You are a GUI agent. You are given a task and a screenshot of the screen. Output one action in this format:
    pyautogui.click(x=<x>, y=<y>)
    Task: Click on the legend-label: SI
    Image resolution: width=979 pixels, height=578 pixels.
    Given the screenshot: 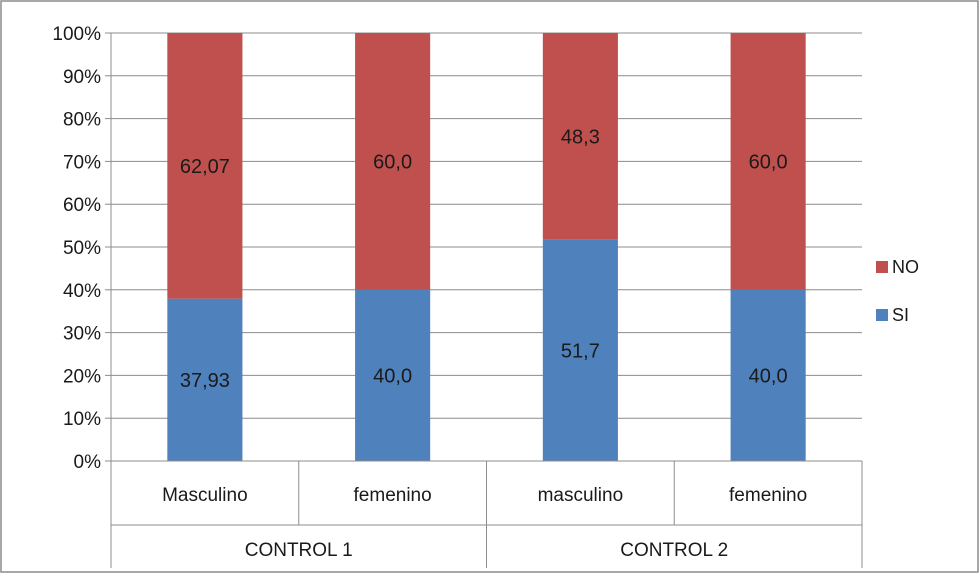 What is the action you would take?
    pyautogui.click(x=900, y=315)
    